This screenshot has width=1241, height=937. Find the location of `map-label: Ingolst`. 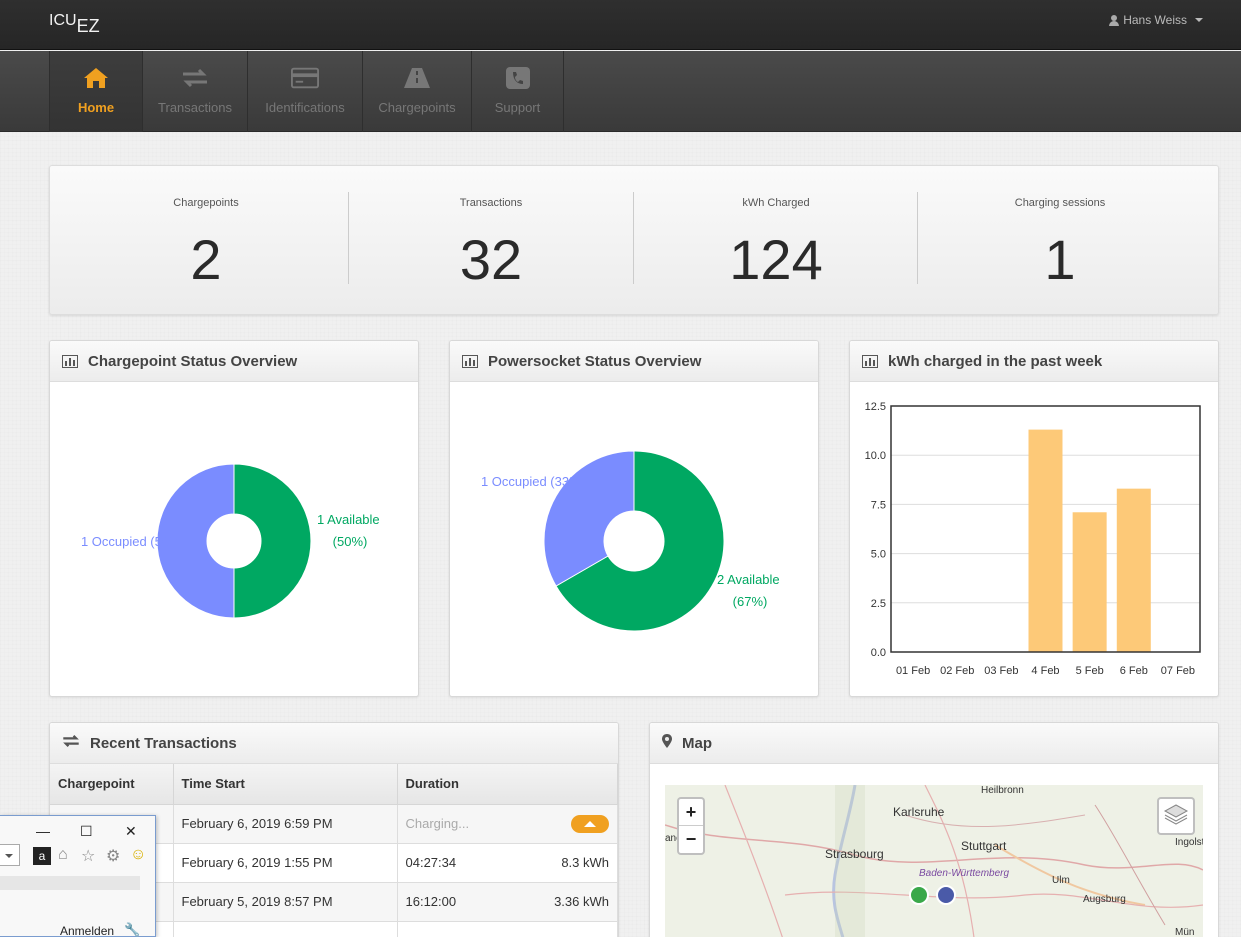

map-label: Ingolst is located at coordinates (1189, 842).